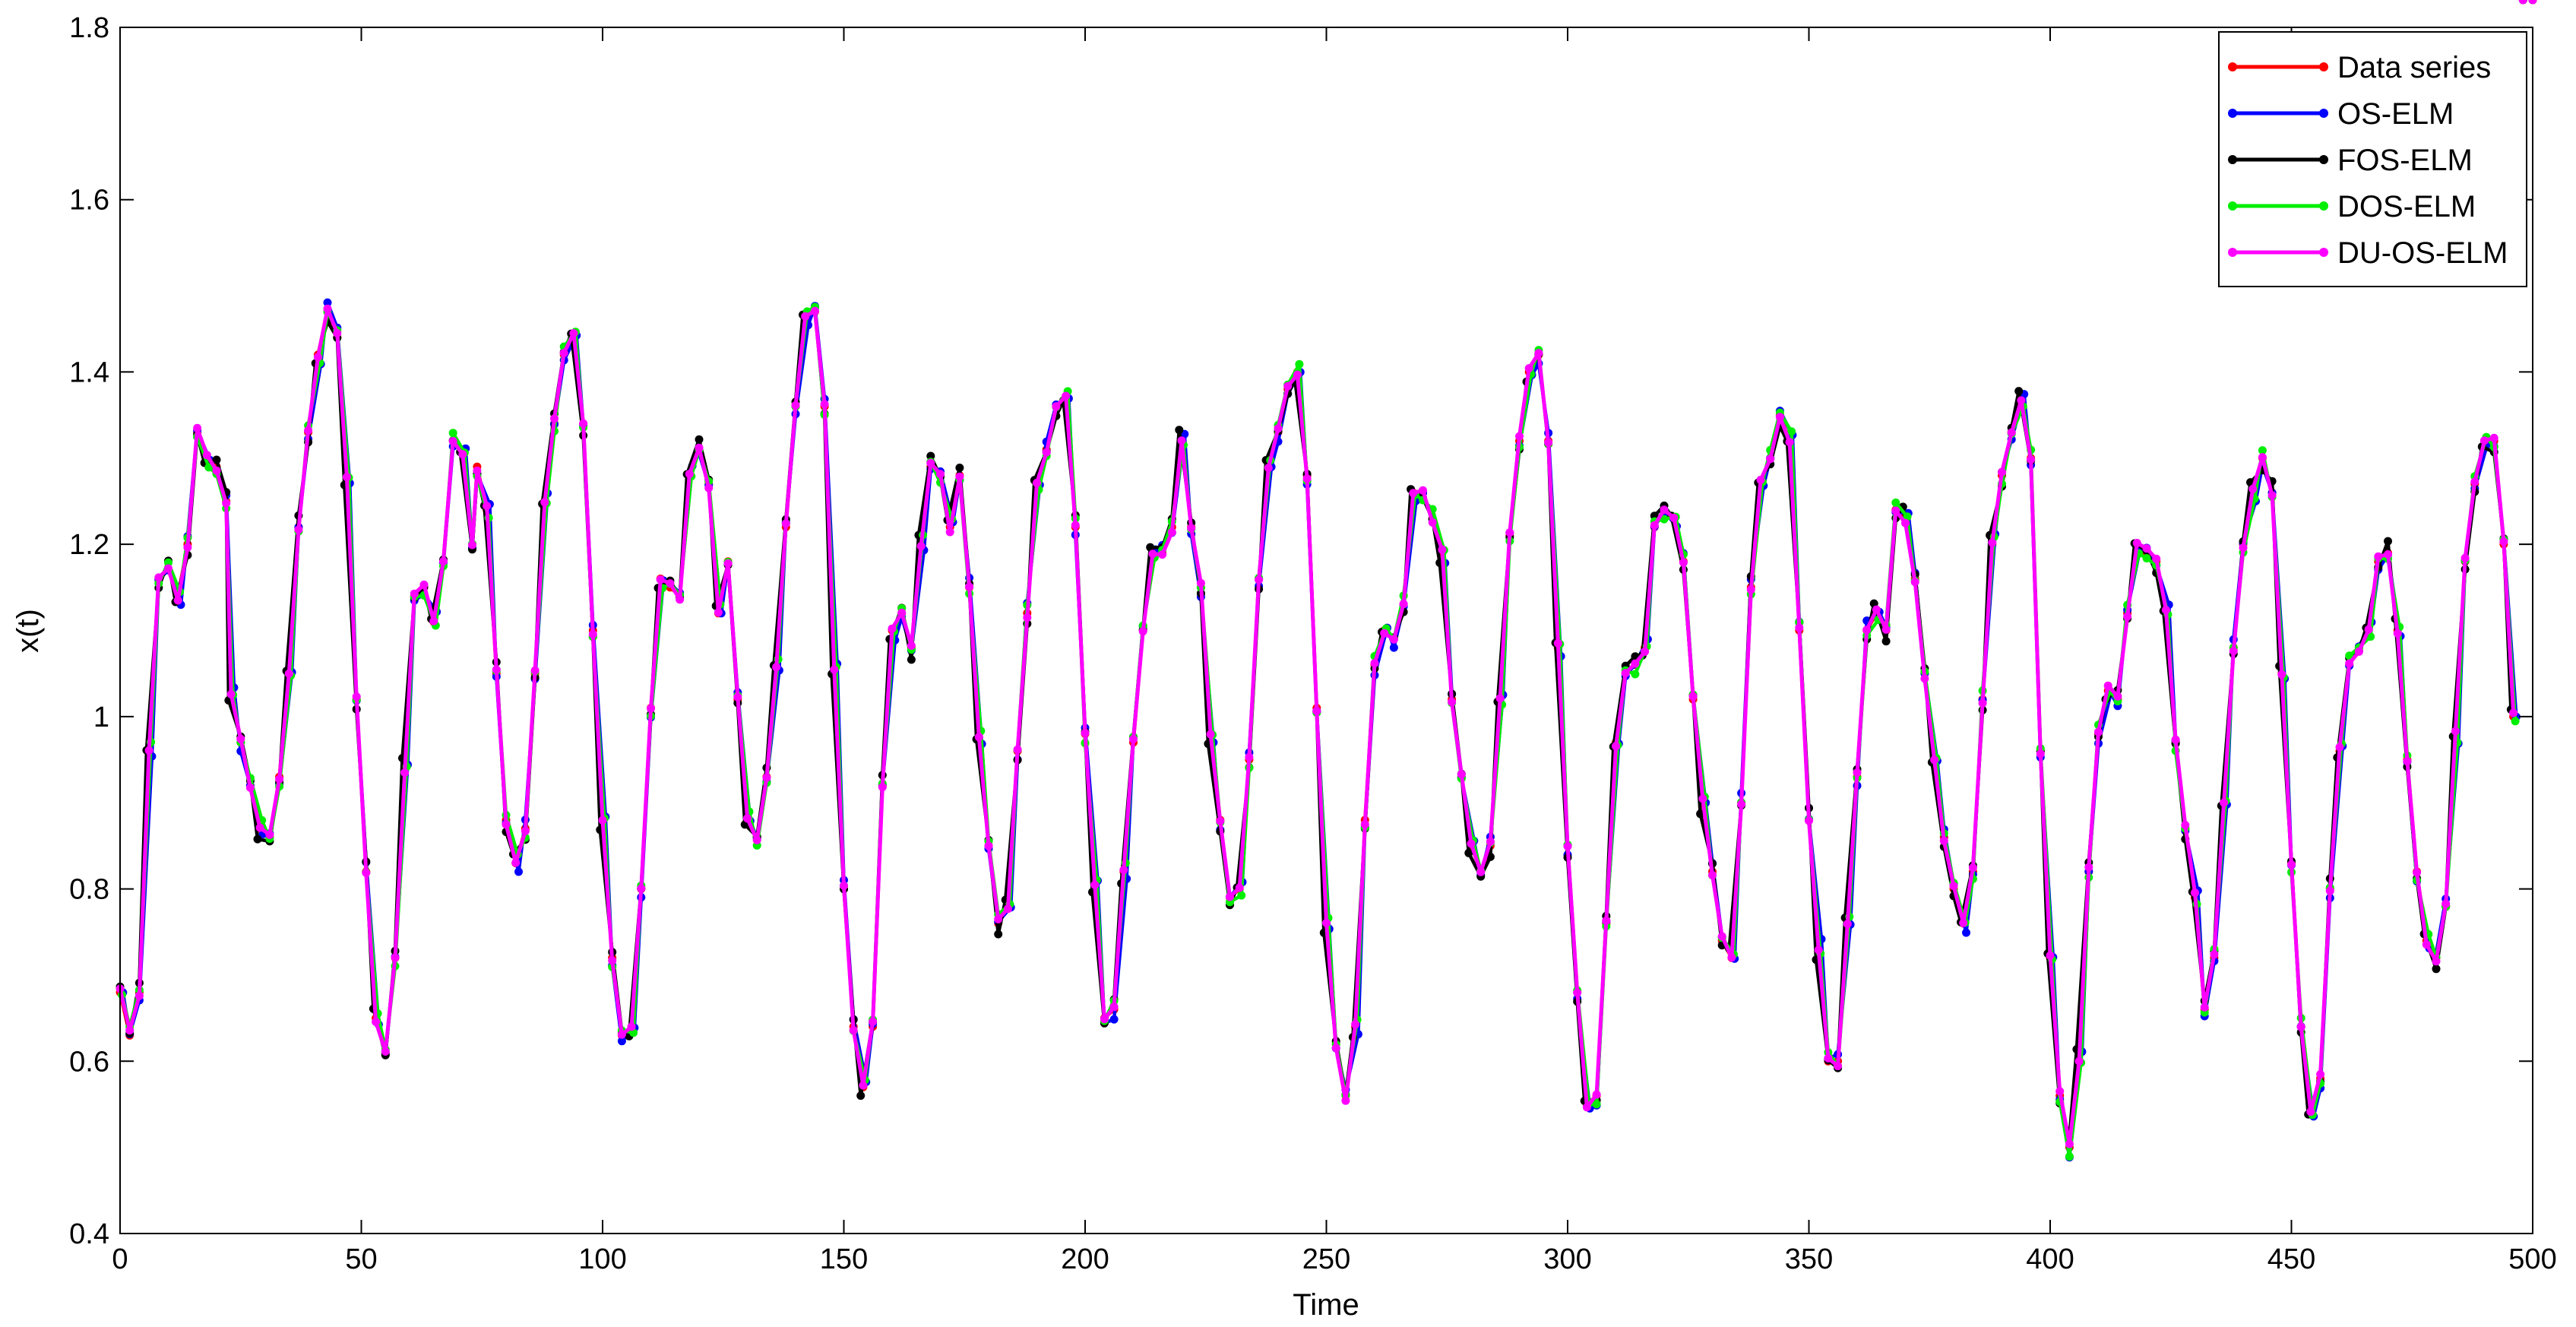  I want to click on y-tick-label: 1.8, so click(89, 28).